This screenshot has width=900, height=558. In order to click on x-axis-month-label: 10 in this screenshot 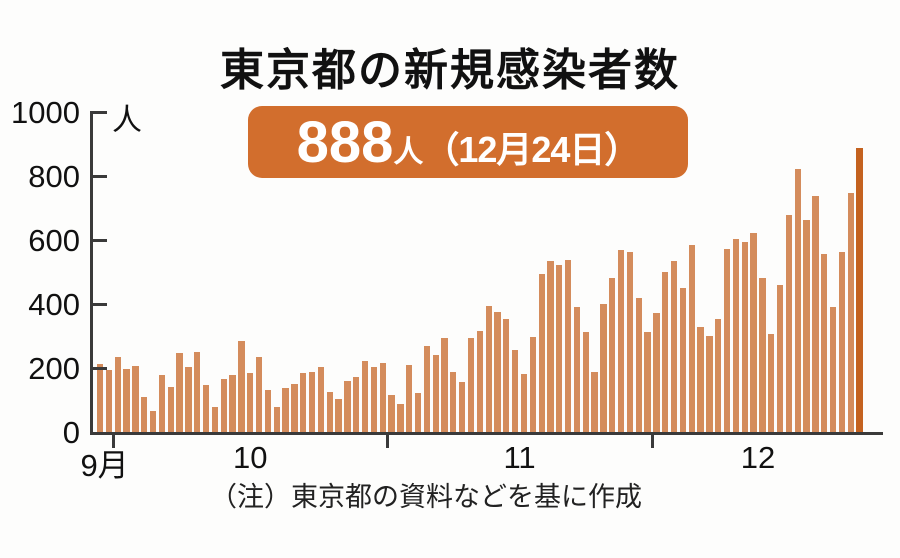, I will do `click(250, 457)`.